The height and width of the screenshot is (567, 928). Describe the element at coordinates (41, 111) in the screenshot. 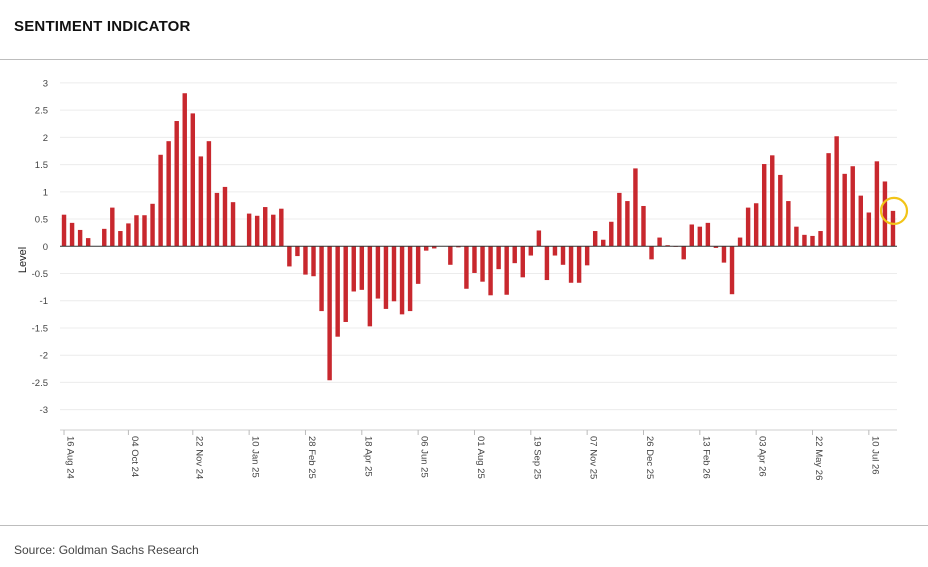

I see `y-tick-label: 2.5` at that location.